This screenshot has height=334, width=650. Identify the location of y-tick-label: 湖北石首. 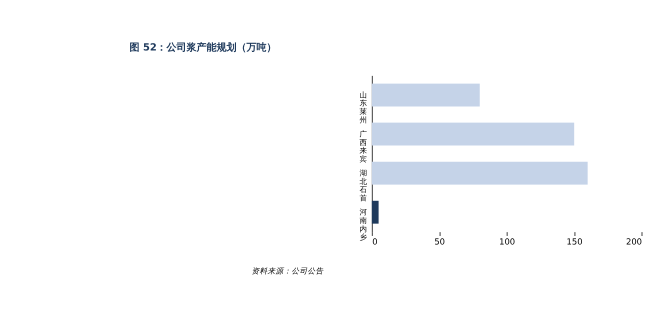
(364, 185).